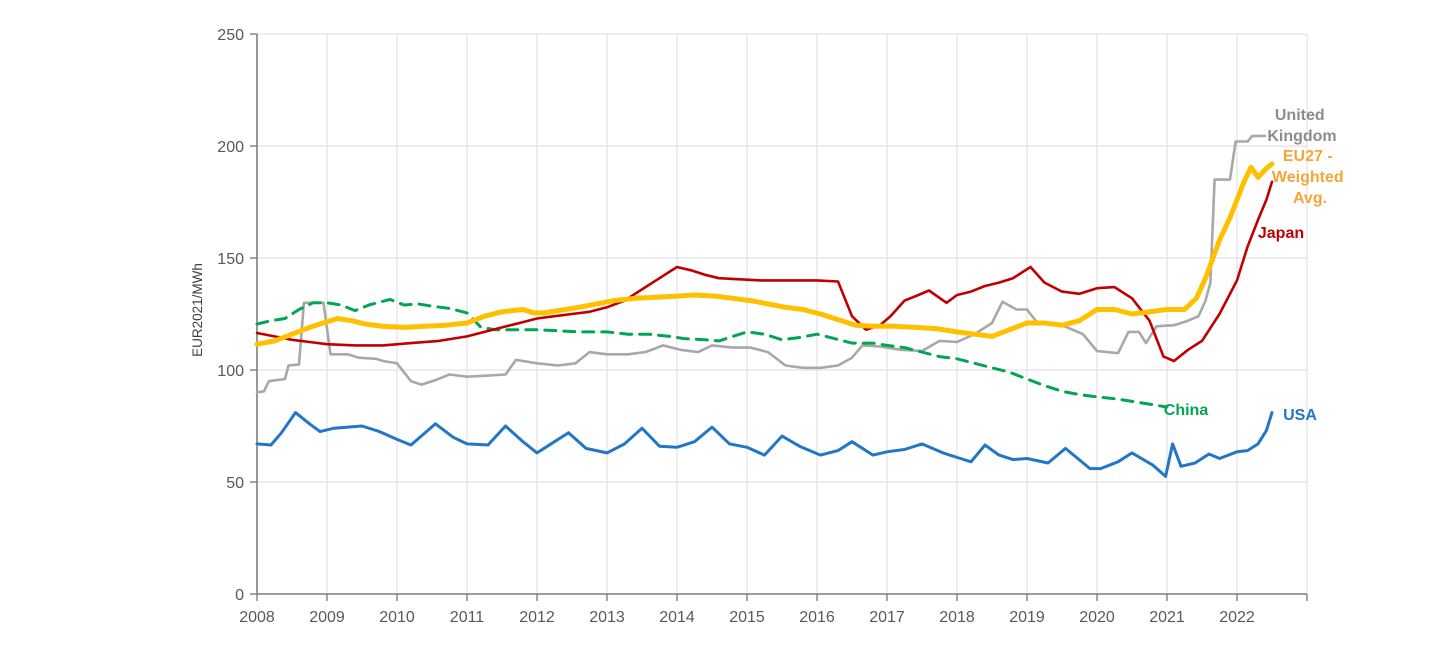 The image size is (1440, 661). What do you see at coordinates (887, 617) in the screenshot?
I see `x-tick-label-2017: 2017` at bounding box center [887, 617].